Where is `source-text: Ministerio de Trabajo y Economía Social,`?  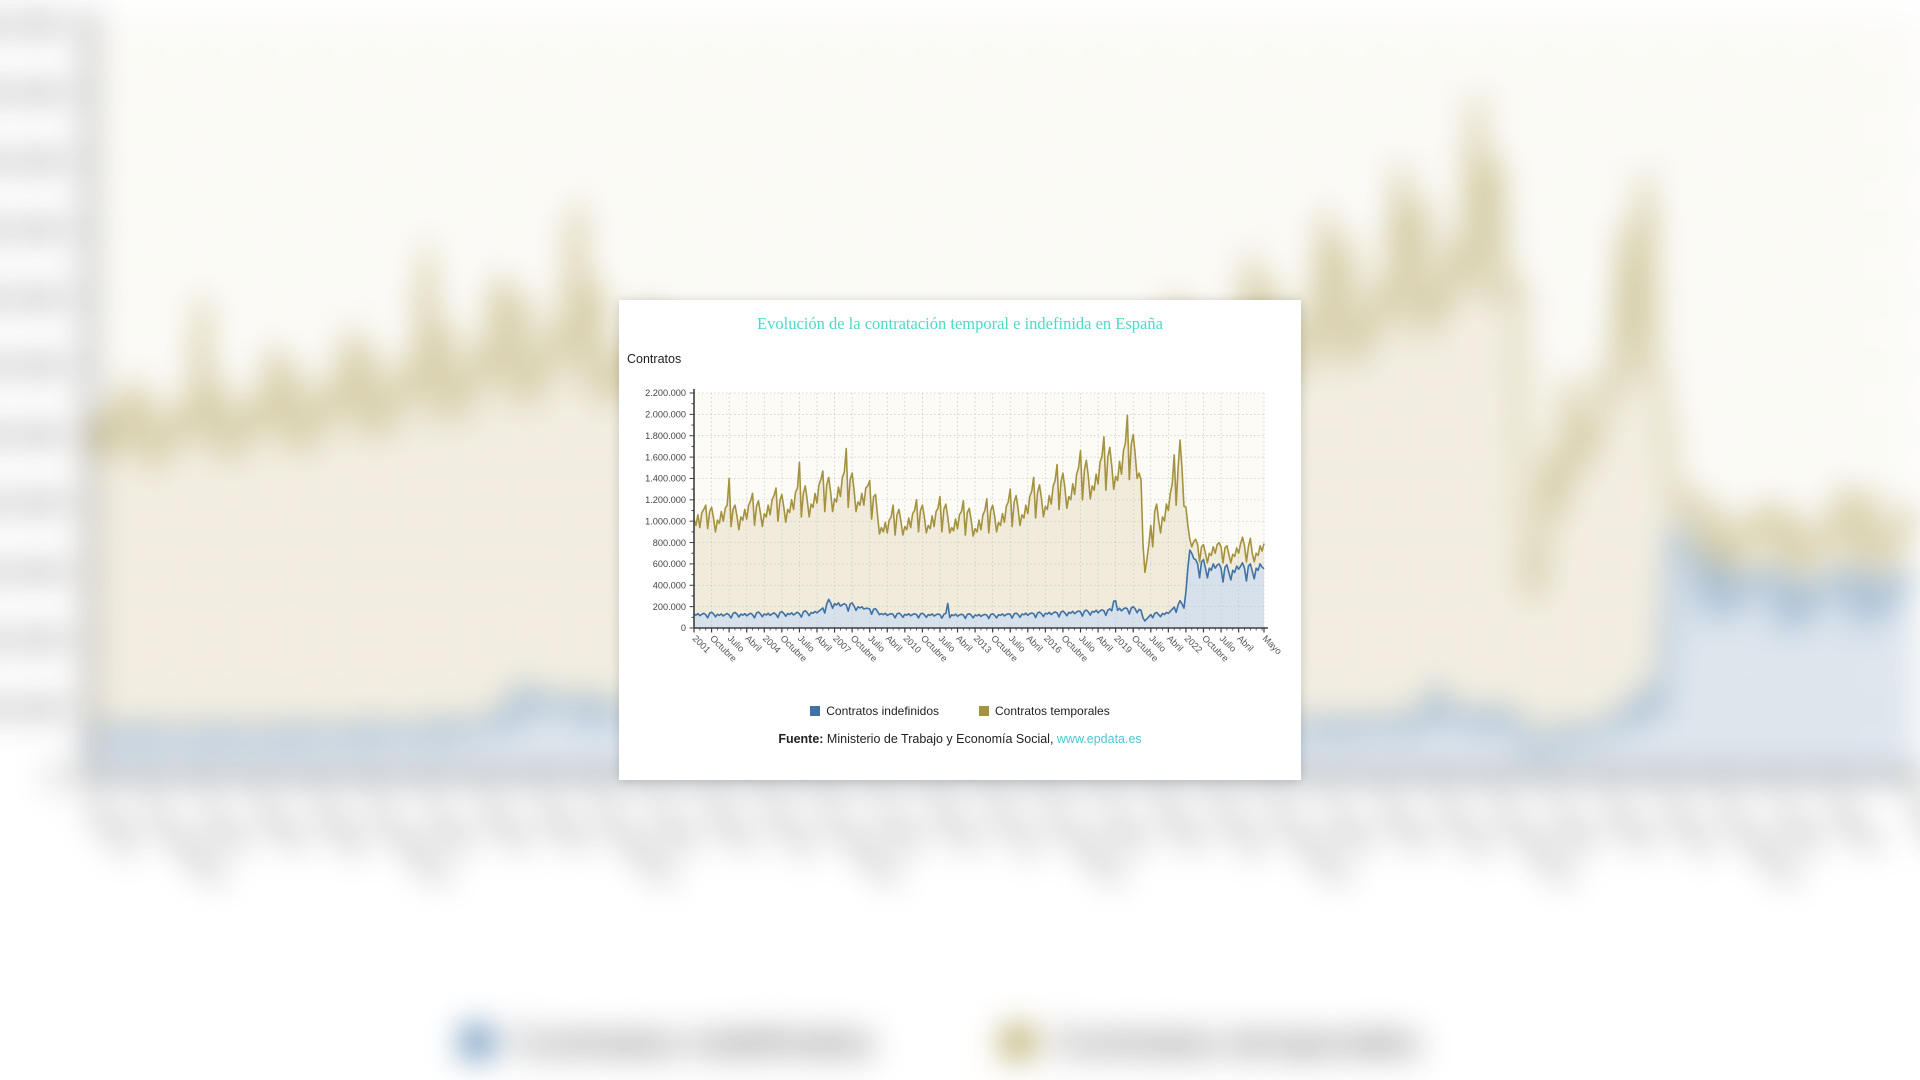
source-text: Ministerio de Trabajo y Economía Social, is located at coordinates (940, 739).